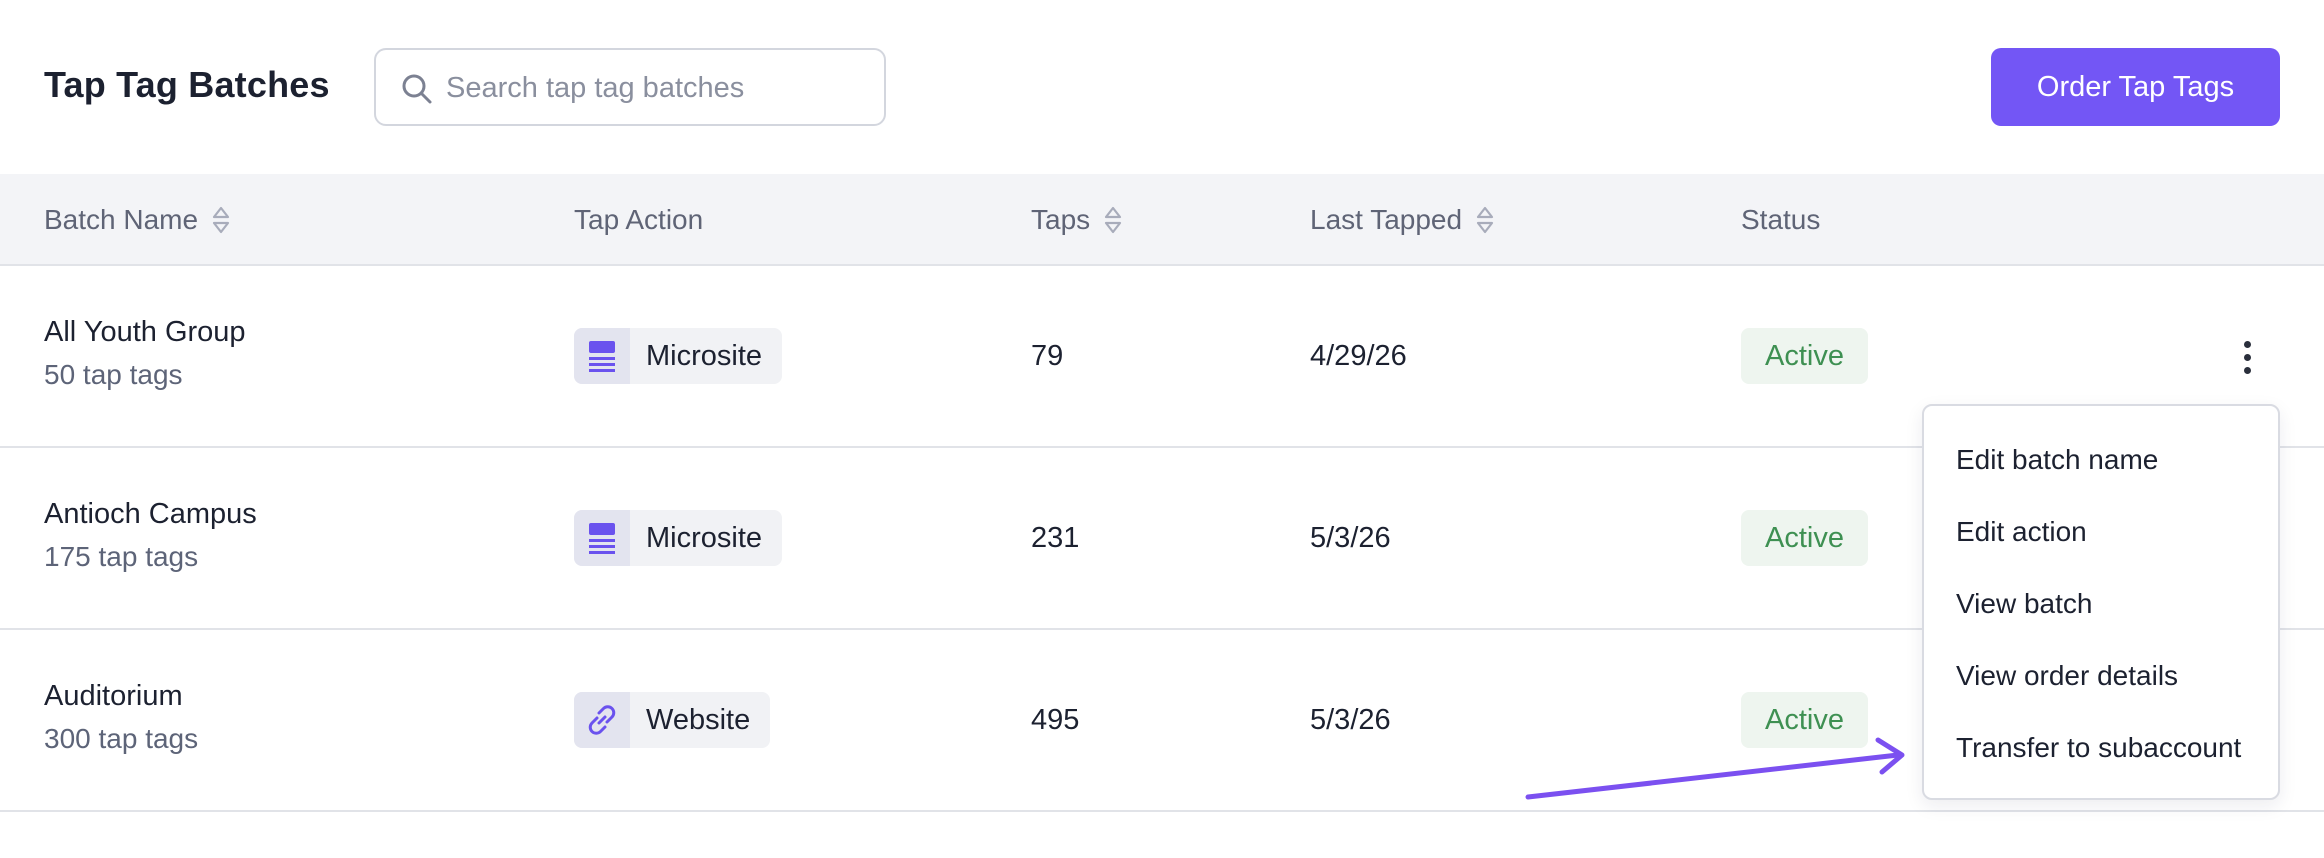 Image resolution: width=2324 pixels, height=858 pixels. Describe the element at coordinates (121, 717) in the screenshot. I see `batch-name-cell: Auditorium 300 tap tags` at that location.